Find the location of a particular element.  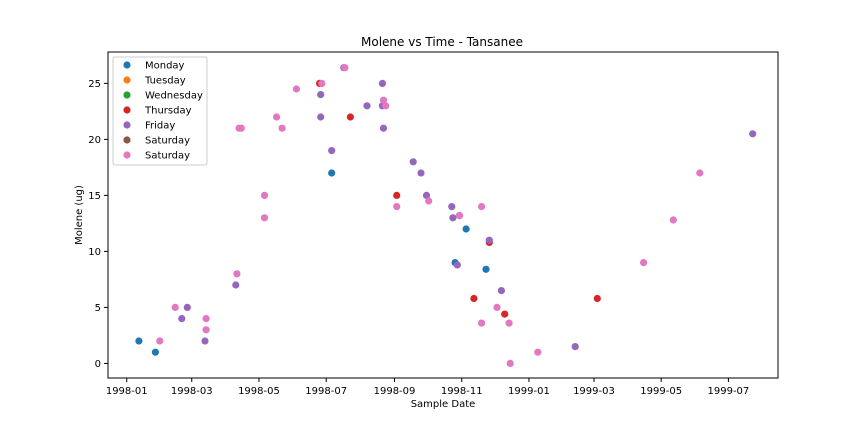

y-axis: 0 5 10 15 20 25 is located at coordinates (98, 224).